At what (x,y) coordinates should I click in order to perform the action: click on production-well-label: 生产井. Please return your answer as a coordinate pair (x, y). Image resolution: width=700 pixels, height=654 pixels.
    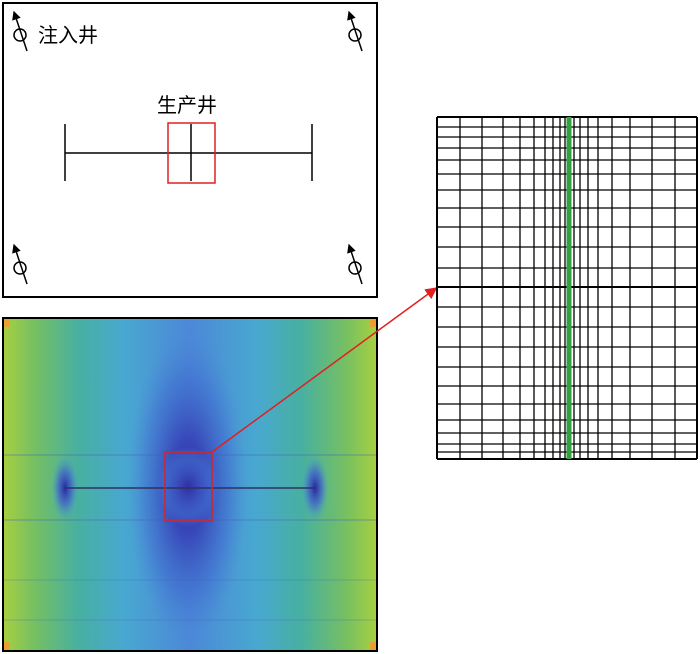
    Looking at the image, I should click on (187, 105).